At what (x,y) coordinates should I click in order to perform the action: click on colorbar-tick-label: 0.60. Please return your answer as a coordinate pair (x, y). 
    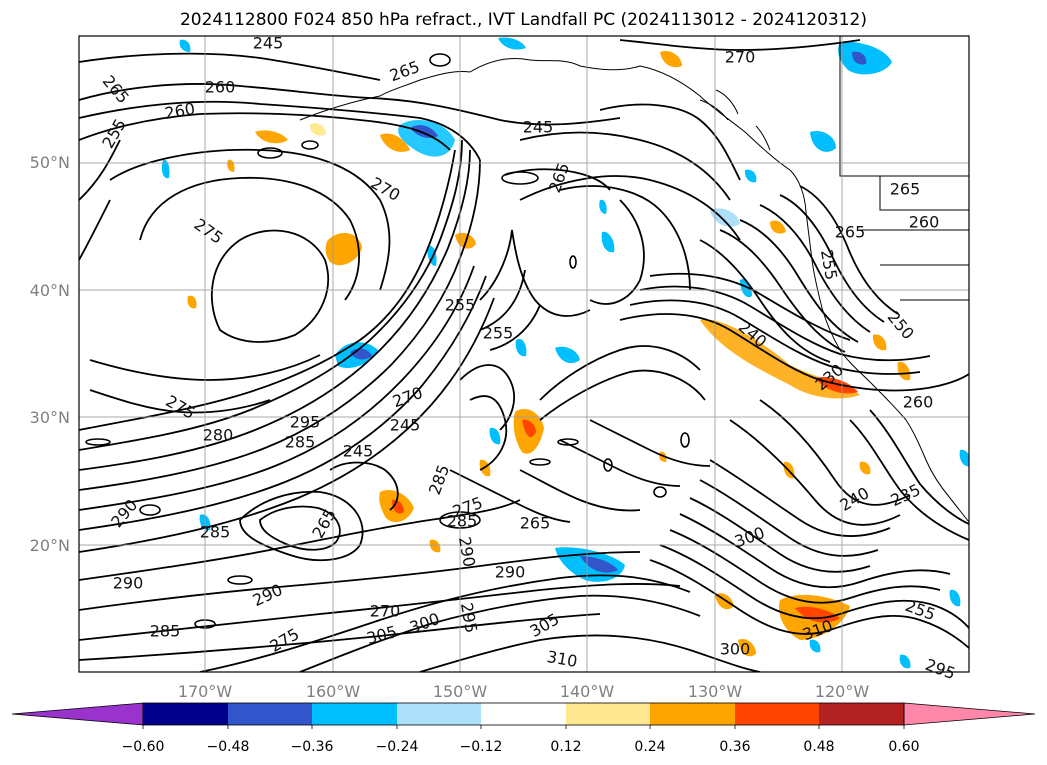
    Looking at the image, I should click on (903, 747).